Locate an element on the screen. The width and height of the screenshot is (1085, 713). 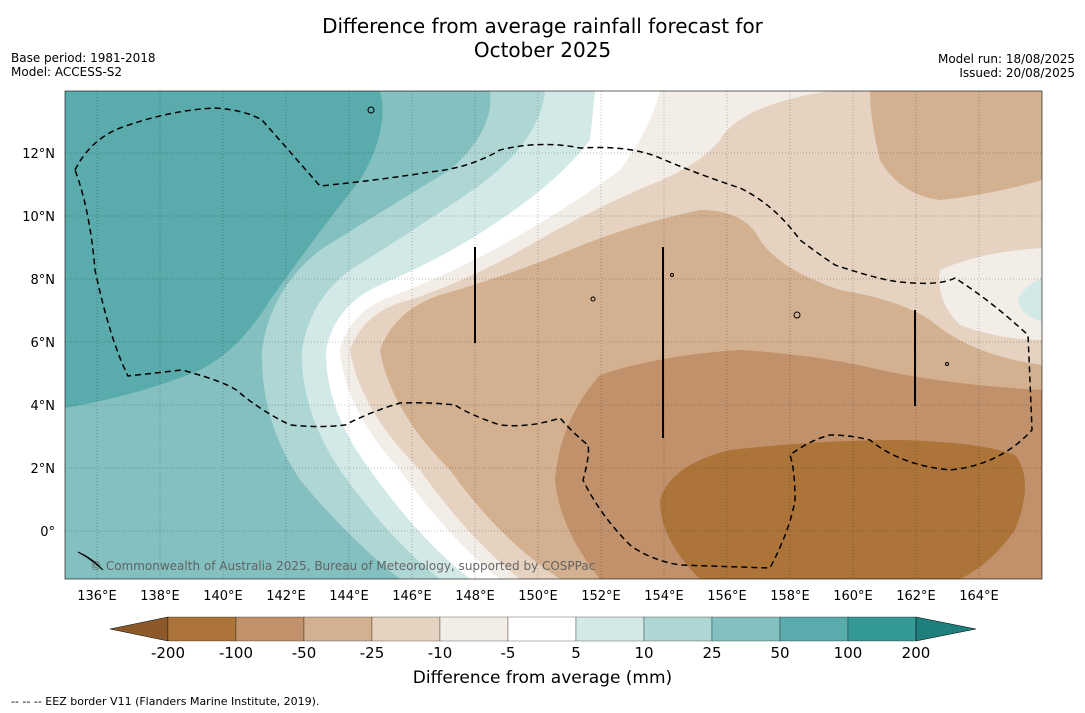
lat-label: 6°N is located at coordinates (43, 343).